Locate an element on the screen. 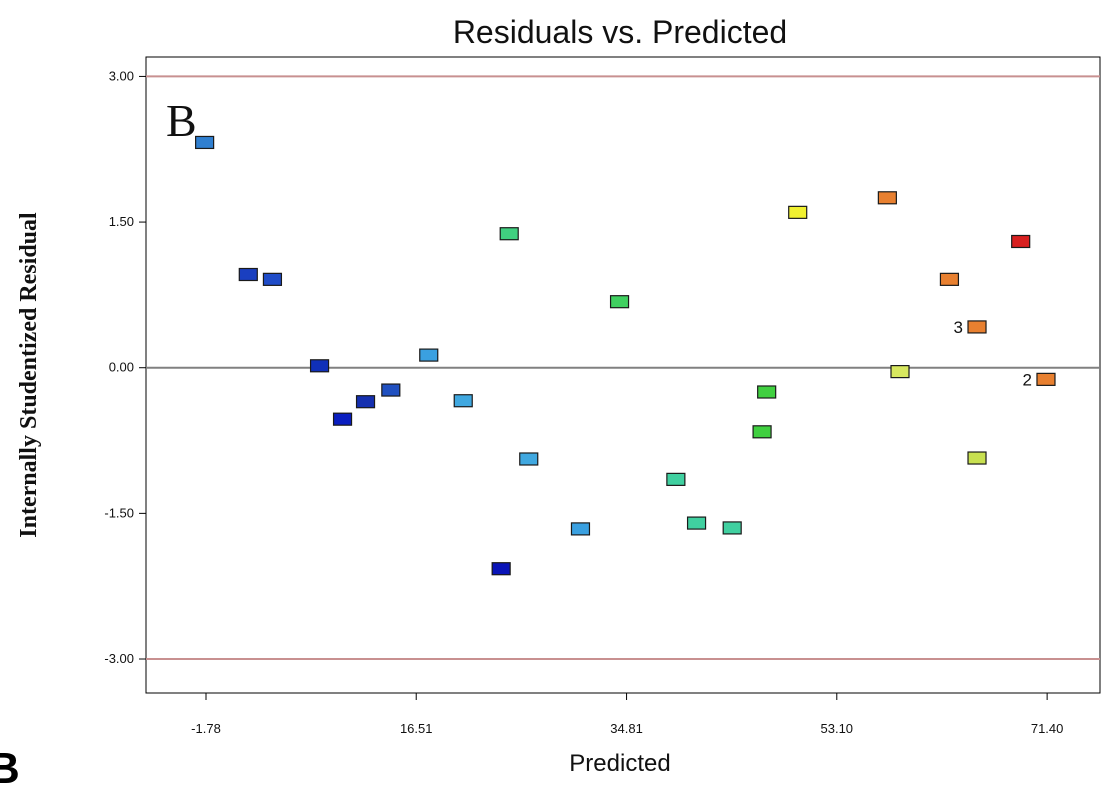  x-axis-label: Predicted is located at coordinates (619, 763).